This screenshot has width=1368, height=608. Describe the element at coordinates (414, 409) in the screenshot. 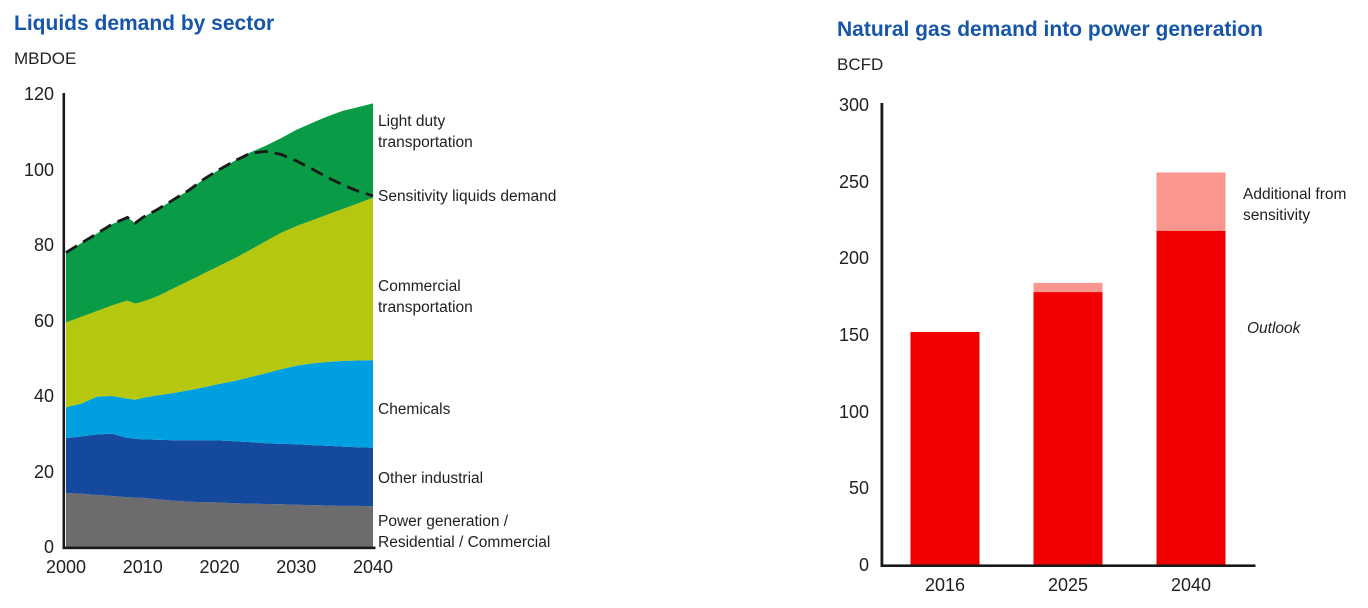

I see `label-chemicals: Chemicals` at that location.